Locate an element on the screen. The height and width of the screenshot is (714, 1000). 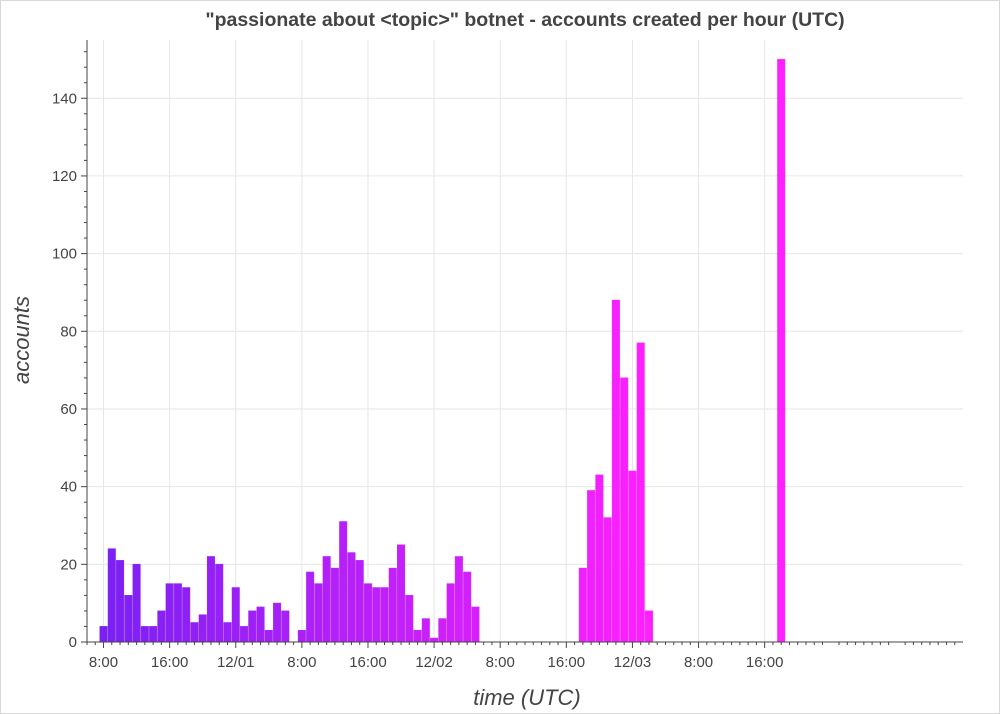
y-tick-label: 140 is located at coordinates (64, 98).